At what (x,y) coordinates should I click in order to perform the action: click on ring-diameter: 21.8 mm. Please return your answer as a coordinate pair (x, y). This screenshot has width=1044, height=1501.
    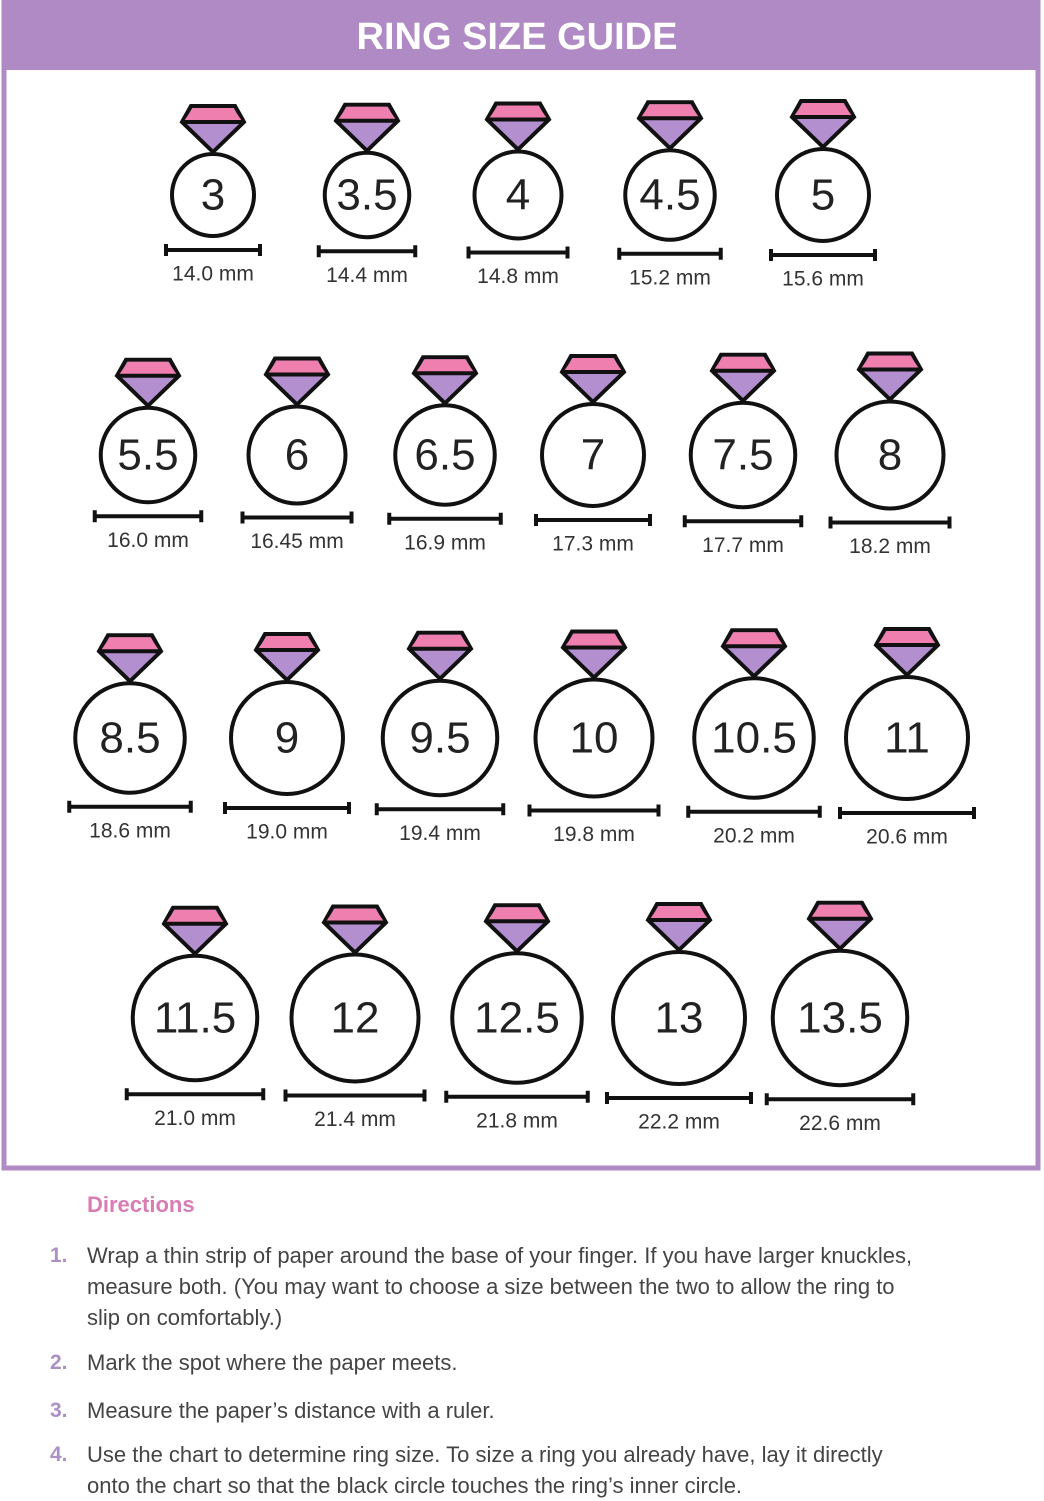
    Looking at the image, I should click on (517, 1120).